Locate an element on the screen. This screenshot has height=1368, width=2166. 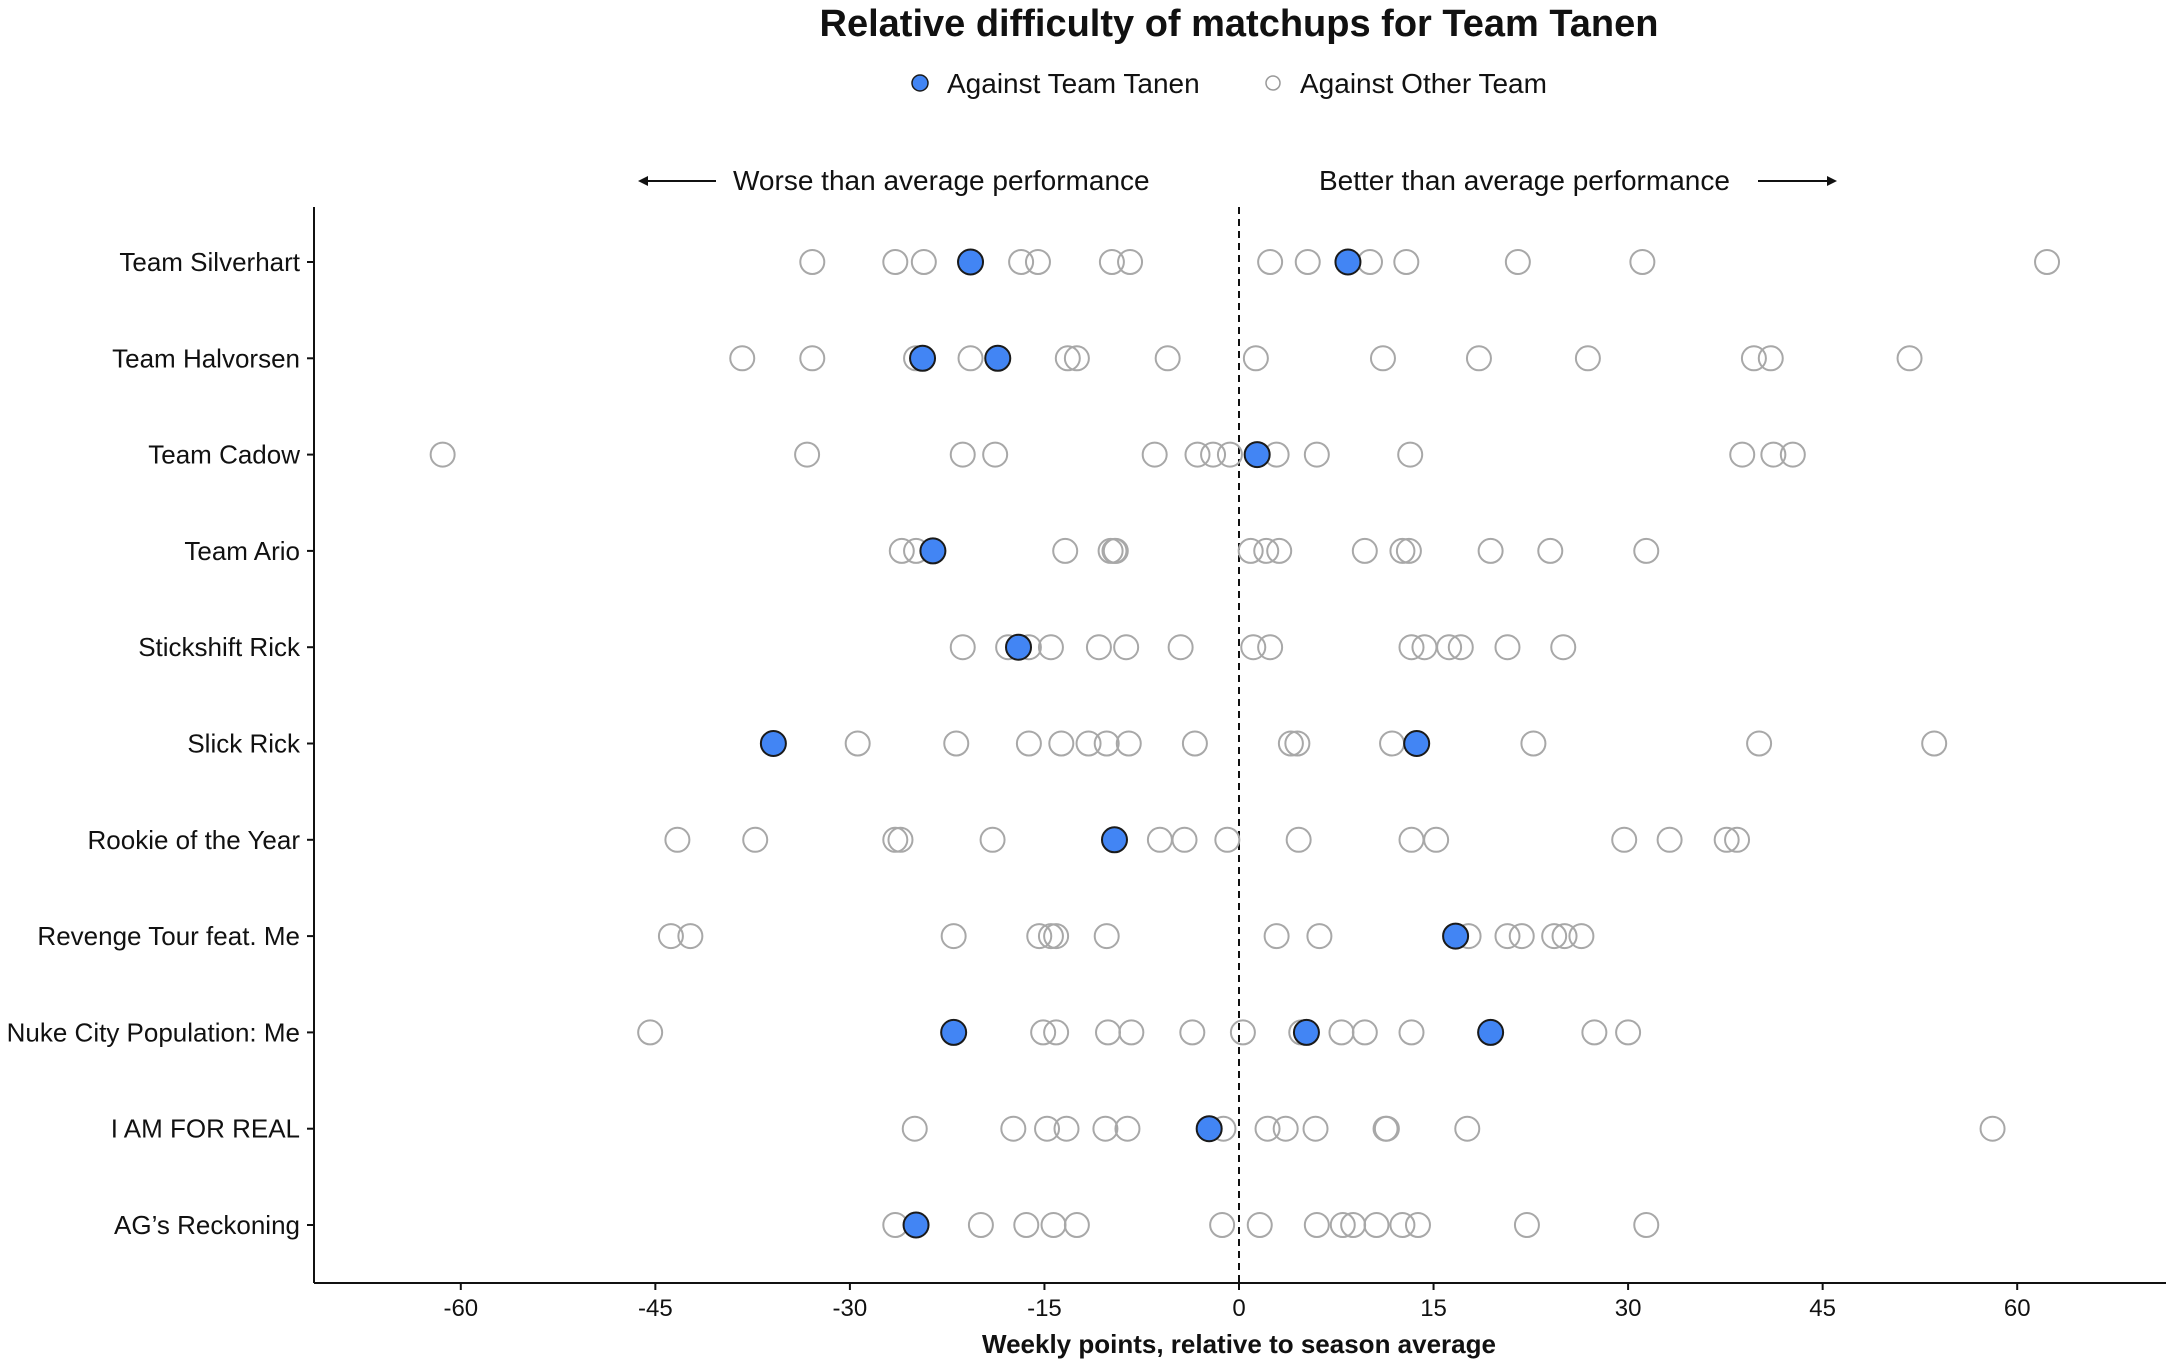
y-tick-label: Revenge Tour feat. Me is located at coordinates (168, 936).